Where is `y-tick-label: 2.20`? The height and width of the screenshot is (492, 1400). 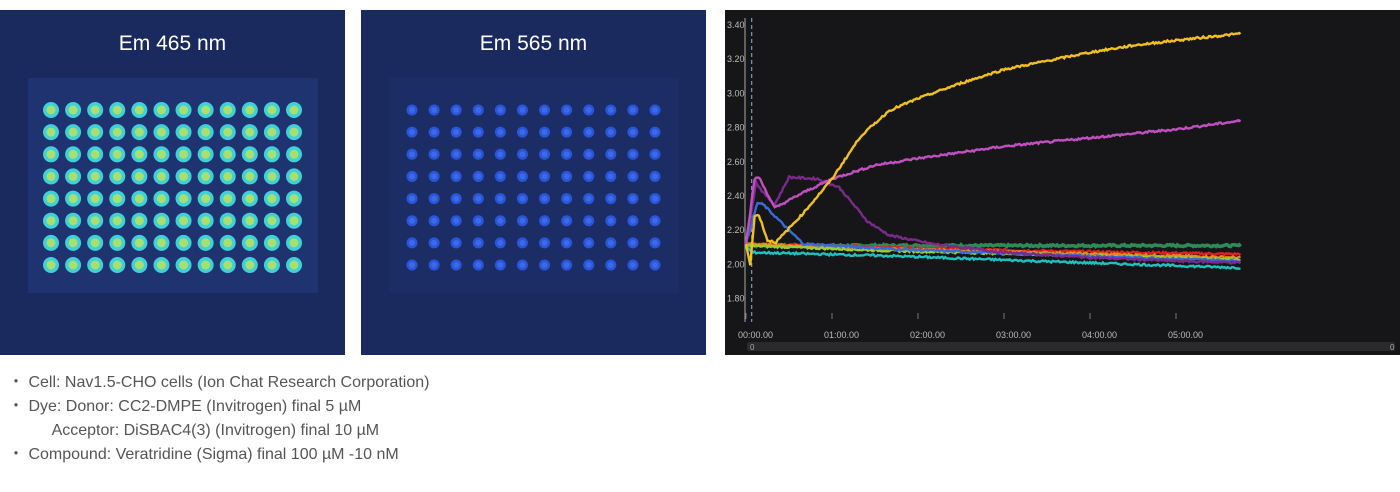
y-tick-label: 2.20 is located at coordinates (736, 230).